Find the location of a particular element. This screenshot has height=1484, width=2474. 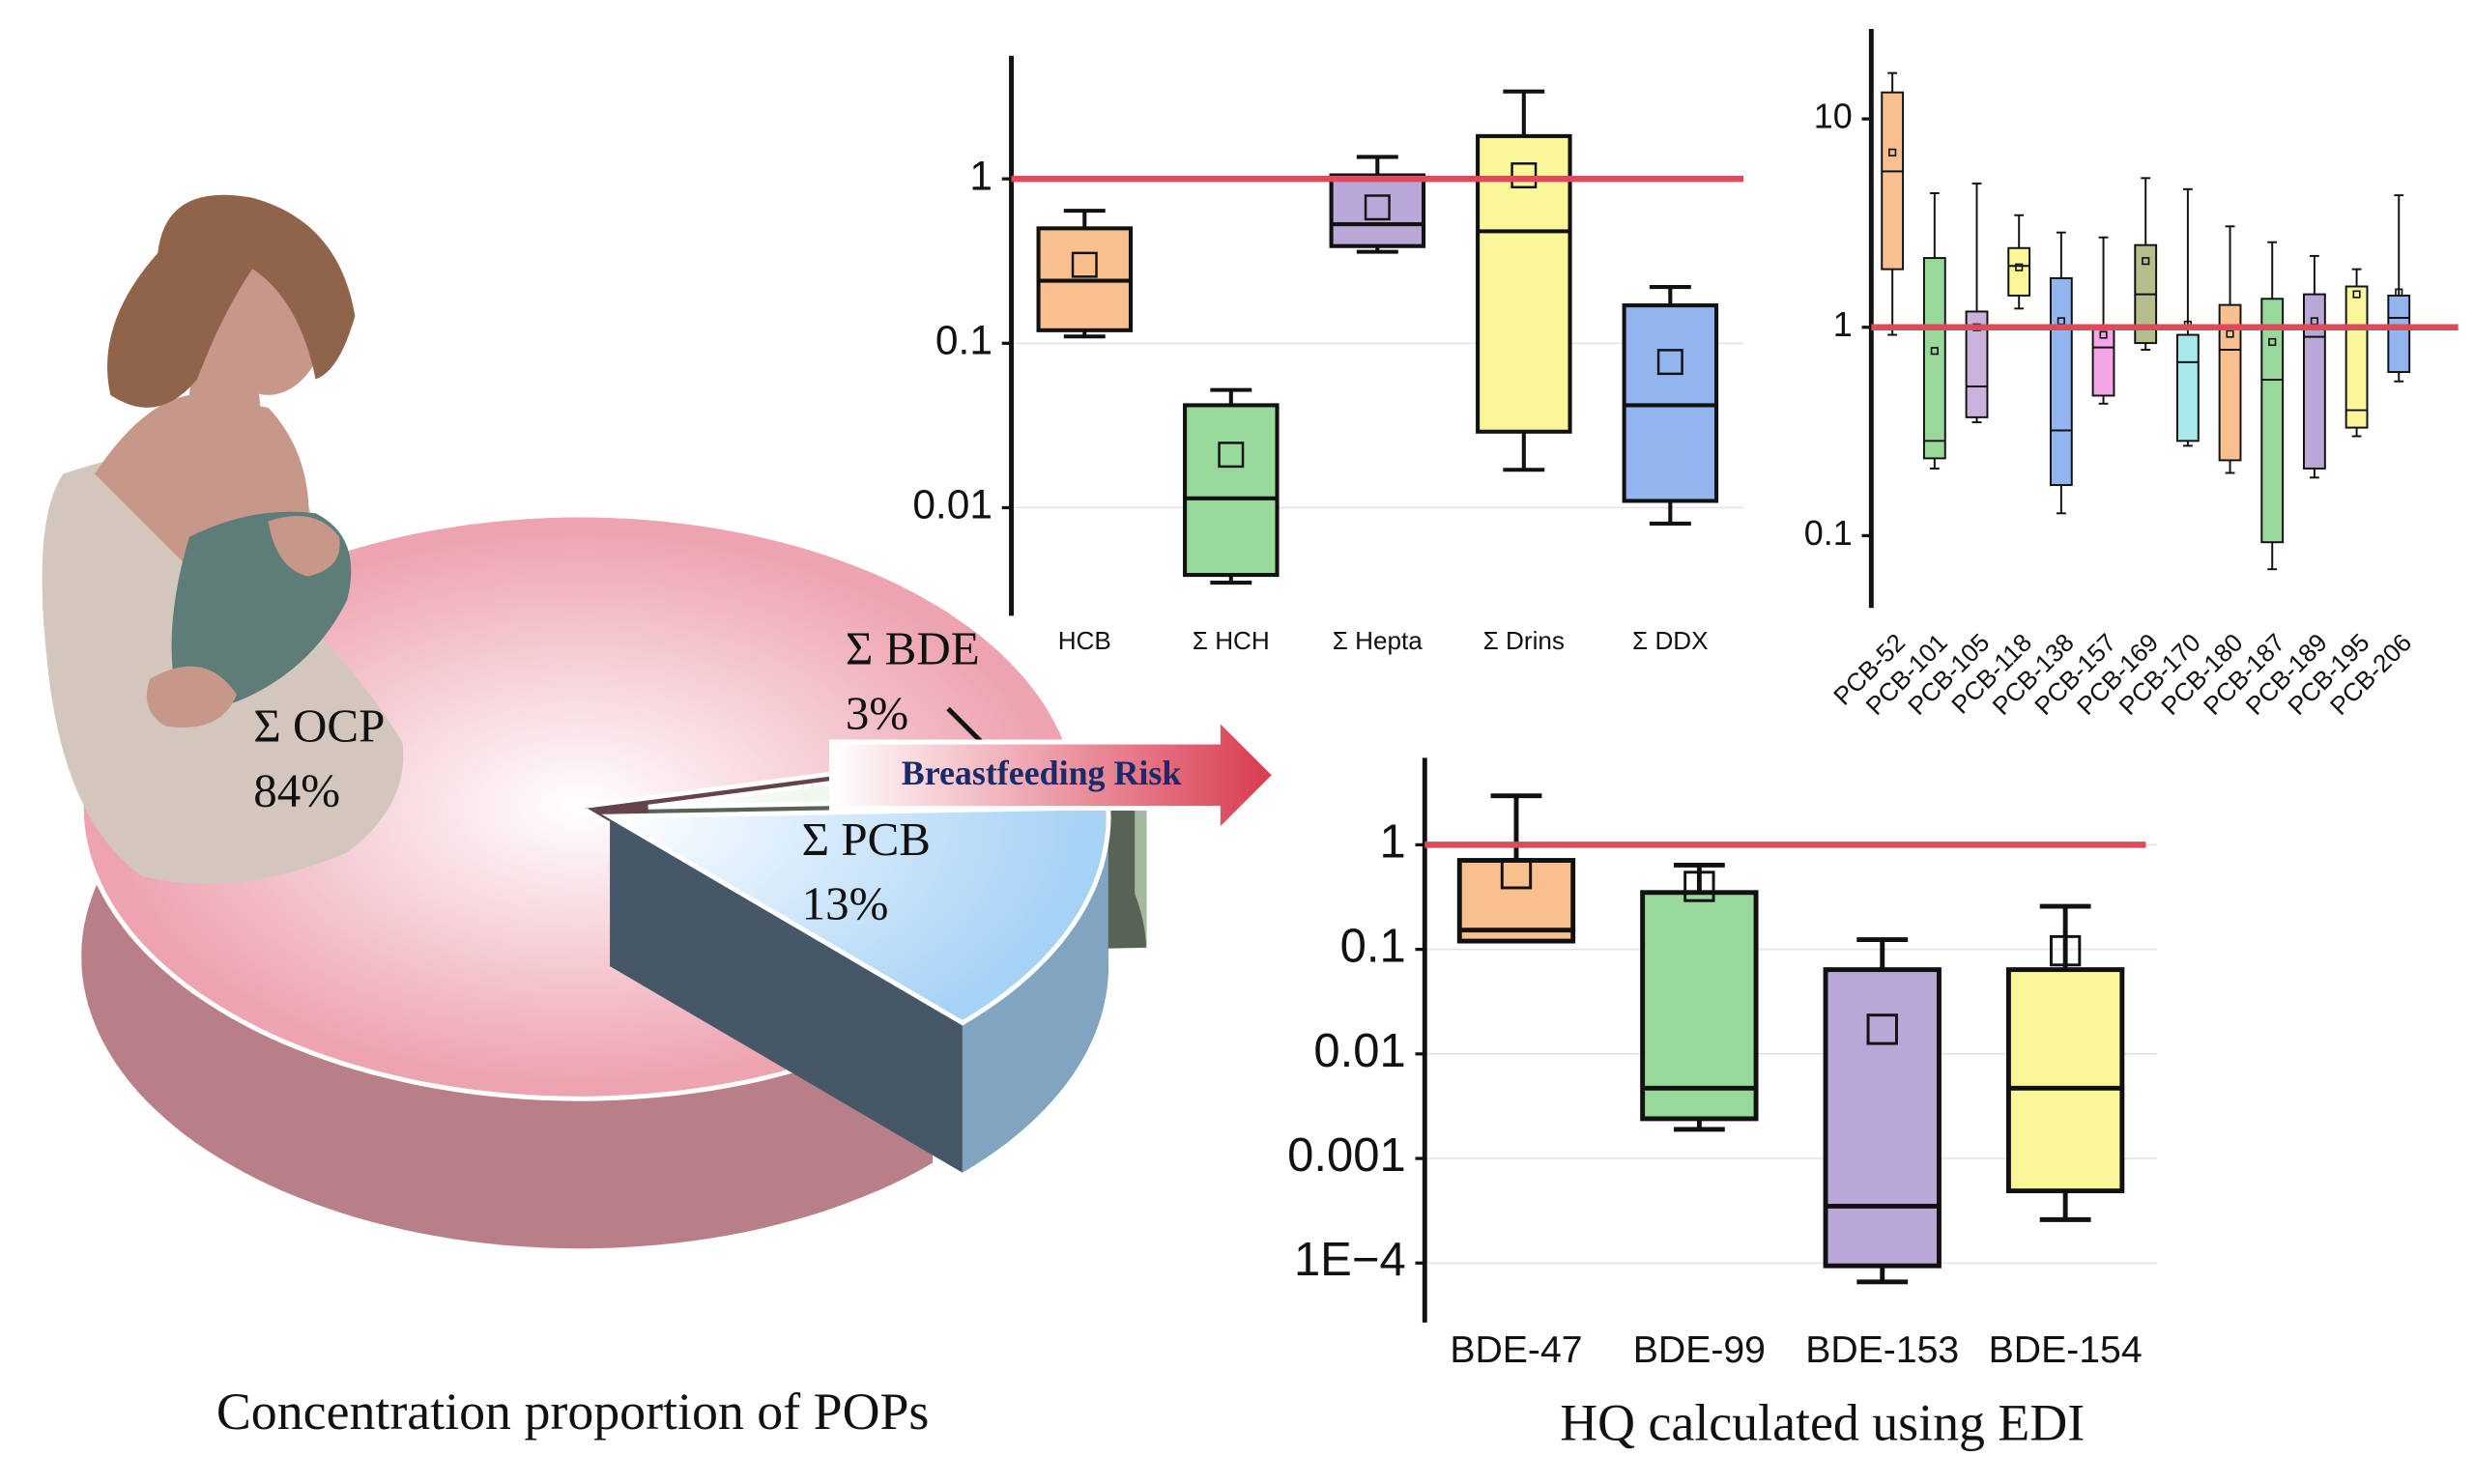

arrow-label: Breastfeeding Risk is located at coordinates (1042, 773).